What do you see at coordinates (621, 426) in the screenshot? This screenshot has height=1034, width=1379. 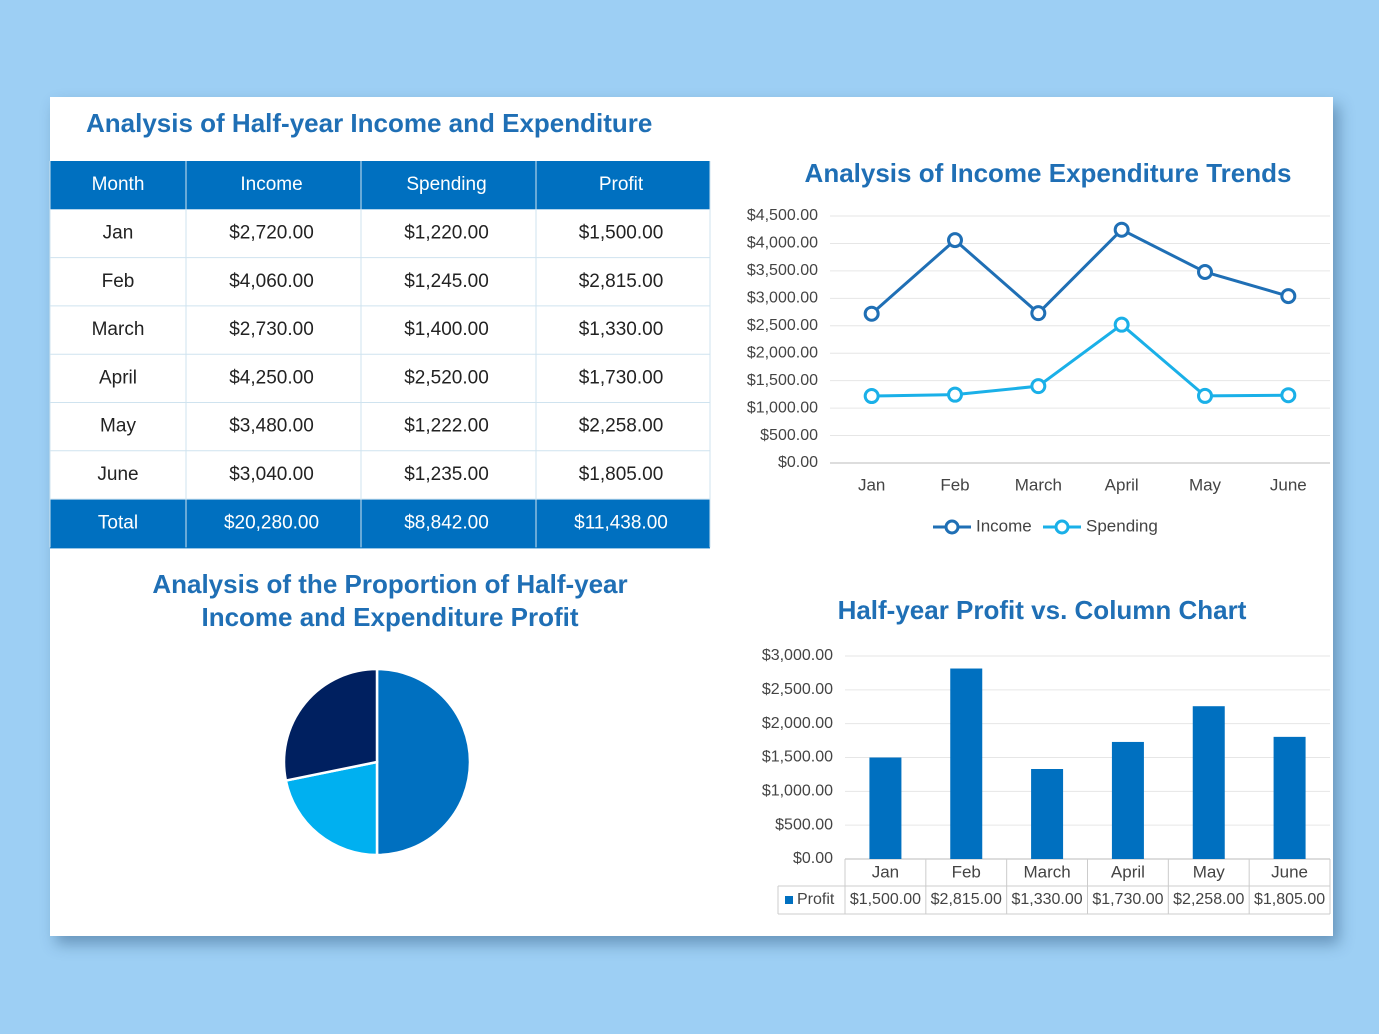 I see `table-cell: $2,258.00` at bounding box center [621, 426].